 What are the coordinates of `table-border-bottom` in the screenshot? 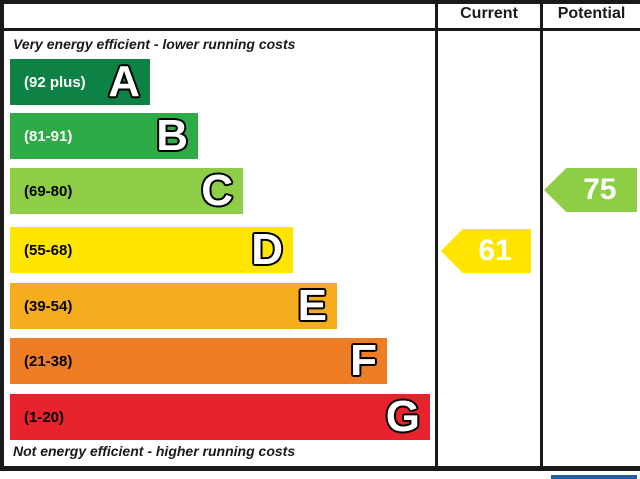 It's located at (320, 468).